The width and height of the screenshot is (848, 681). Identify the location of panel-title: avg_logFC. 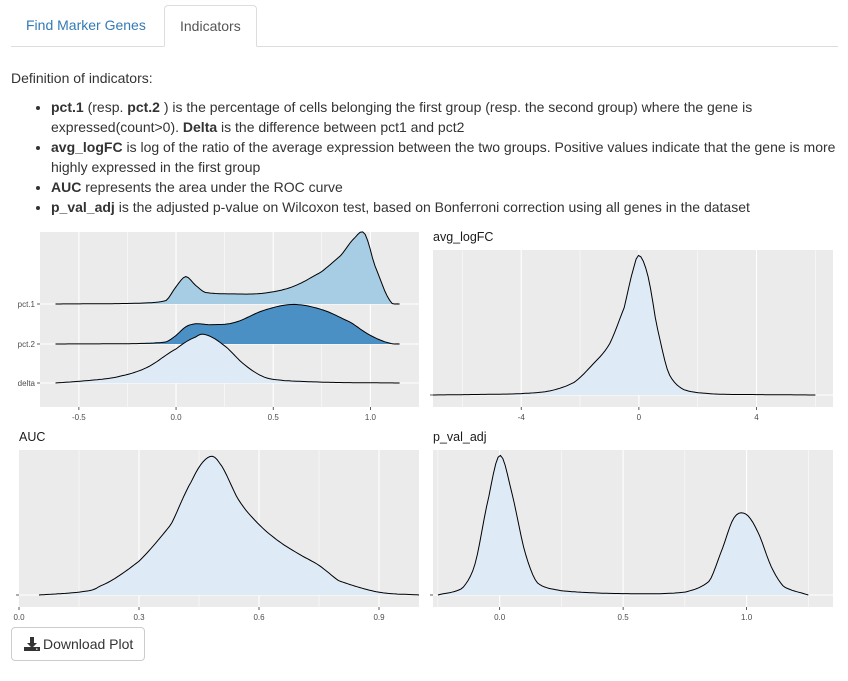
(463, 237).